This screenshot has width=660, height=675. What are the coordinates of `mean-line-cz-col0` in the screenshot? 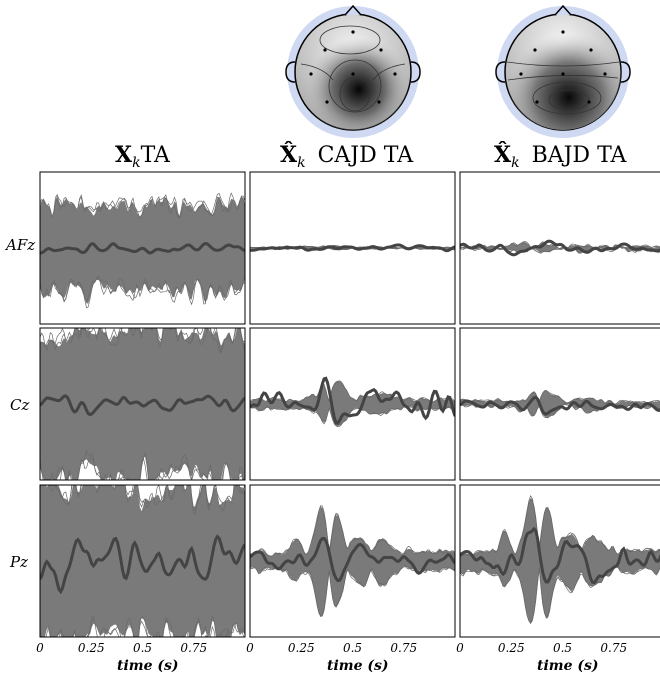 It's located at (142, 405).